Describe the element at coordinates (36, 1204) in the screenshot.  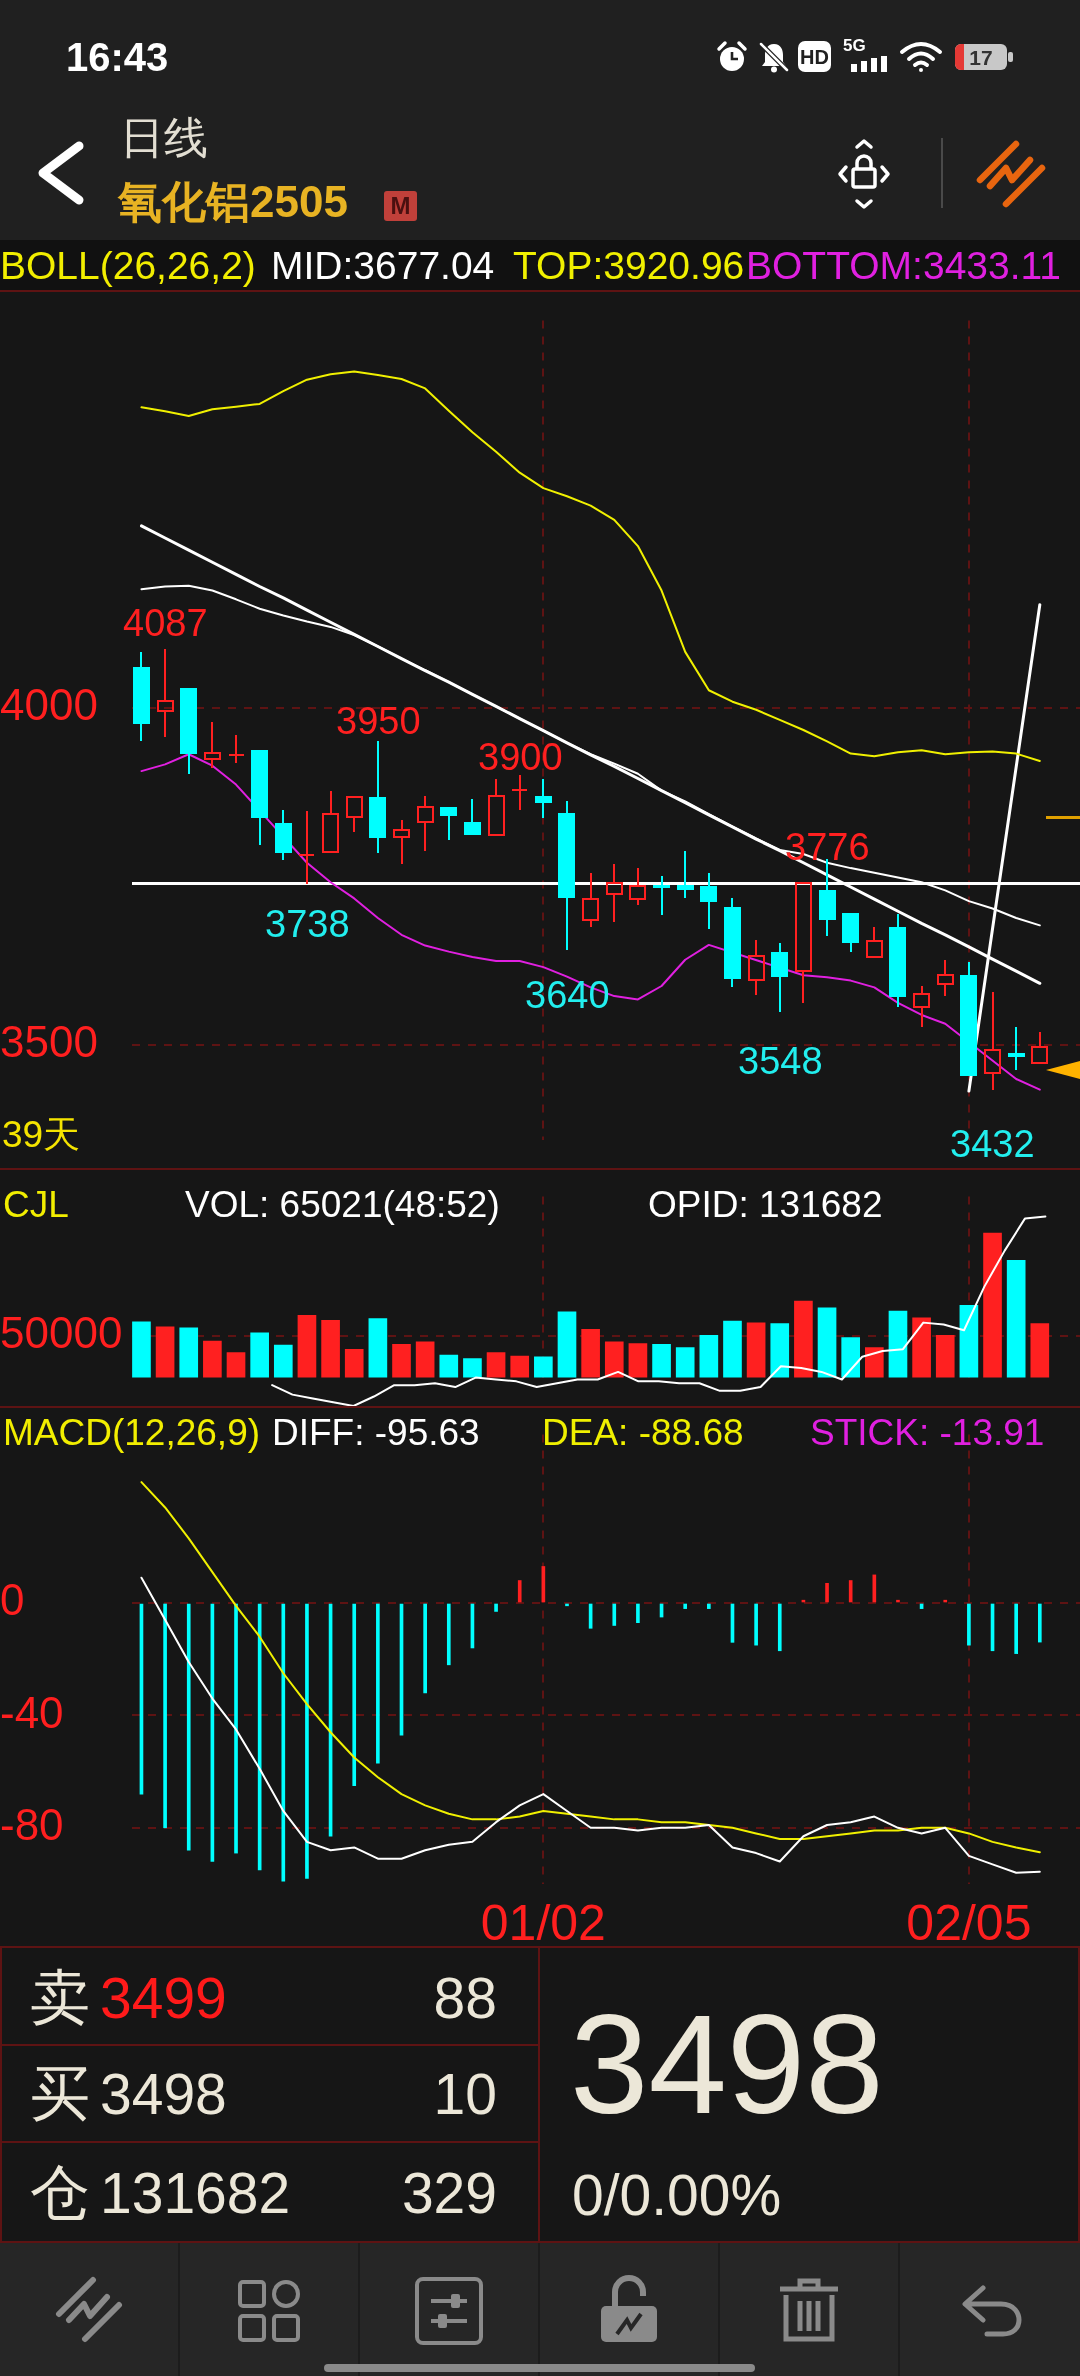
I see `chart-title: CJL` at that location.